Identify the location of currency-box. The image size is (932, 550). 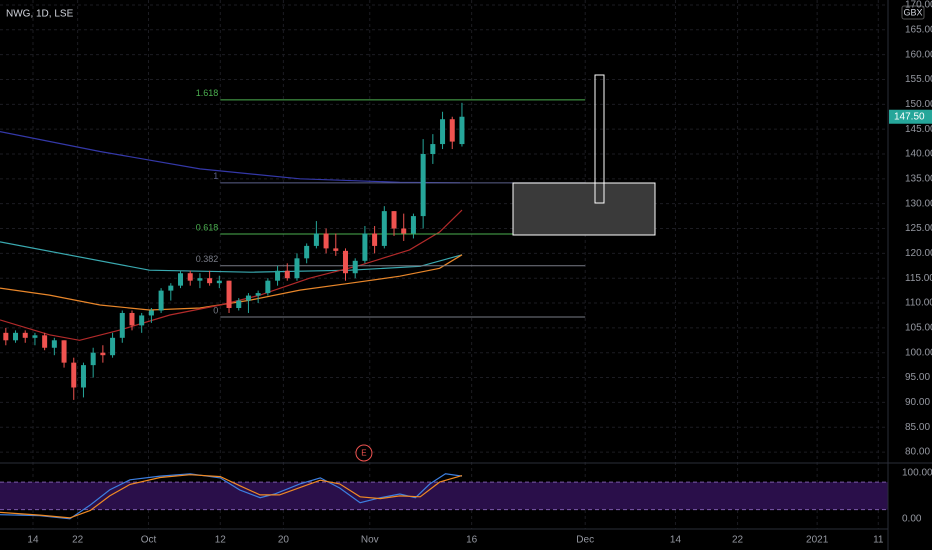
(913, 12).